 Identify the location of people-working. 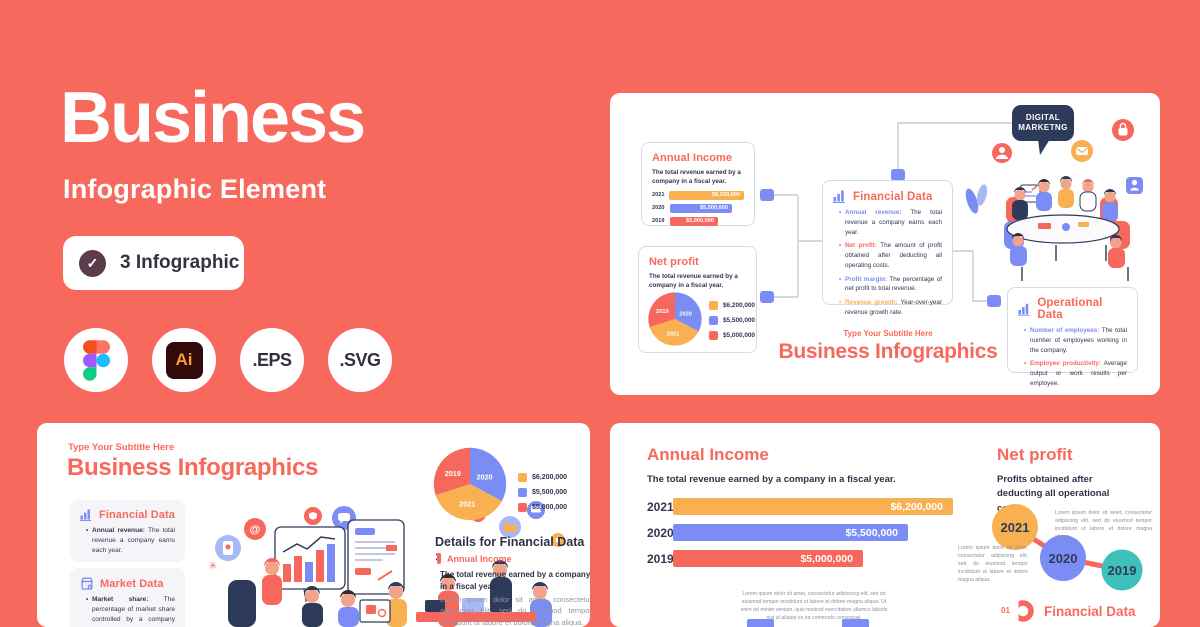
(390, 592).